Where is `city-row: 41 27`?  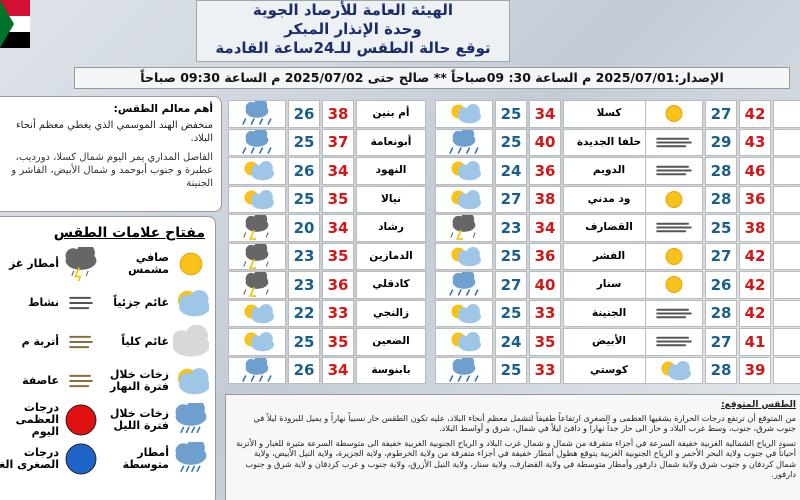
city-row: 41 27 is located at coordinates (722, 342).